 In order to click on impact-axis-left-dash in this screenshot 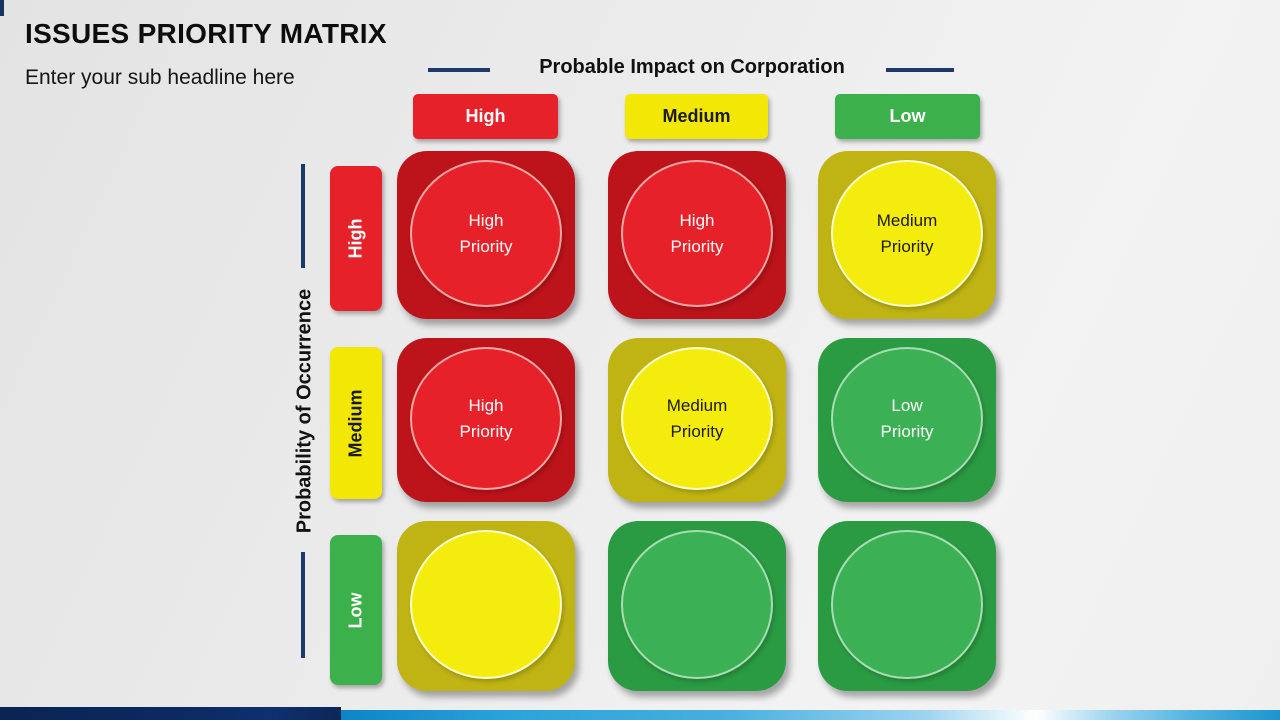, I will do `click(459, 70)`.